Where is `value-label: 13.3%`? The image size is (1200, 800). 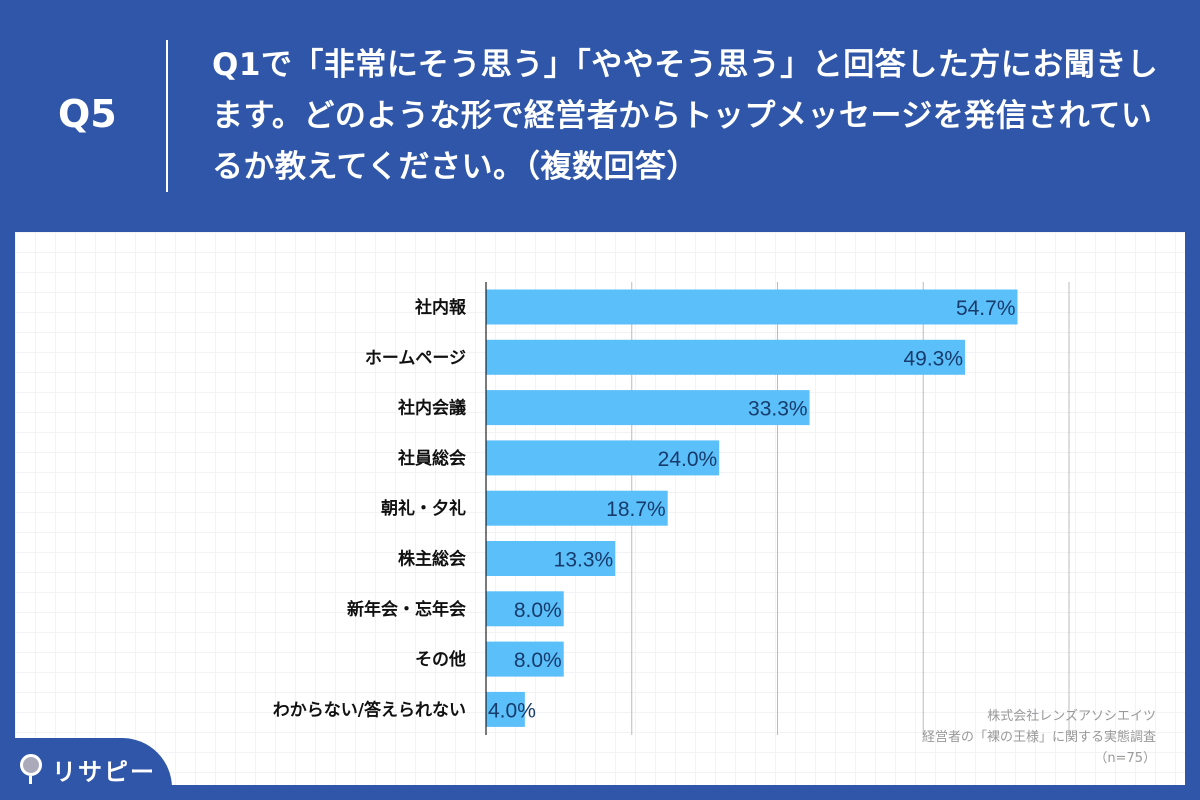 value-label: 13.3% is located at coordinates (584, 560).